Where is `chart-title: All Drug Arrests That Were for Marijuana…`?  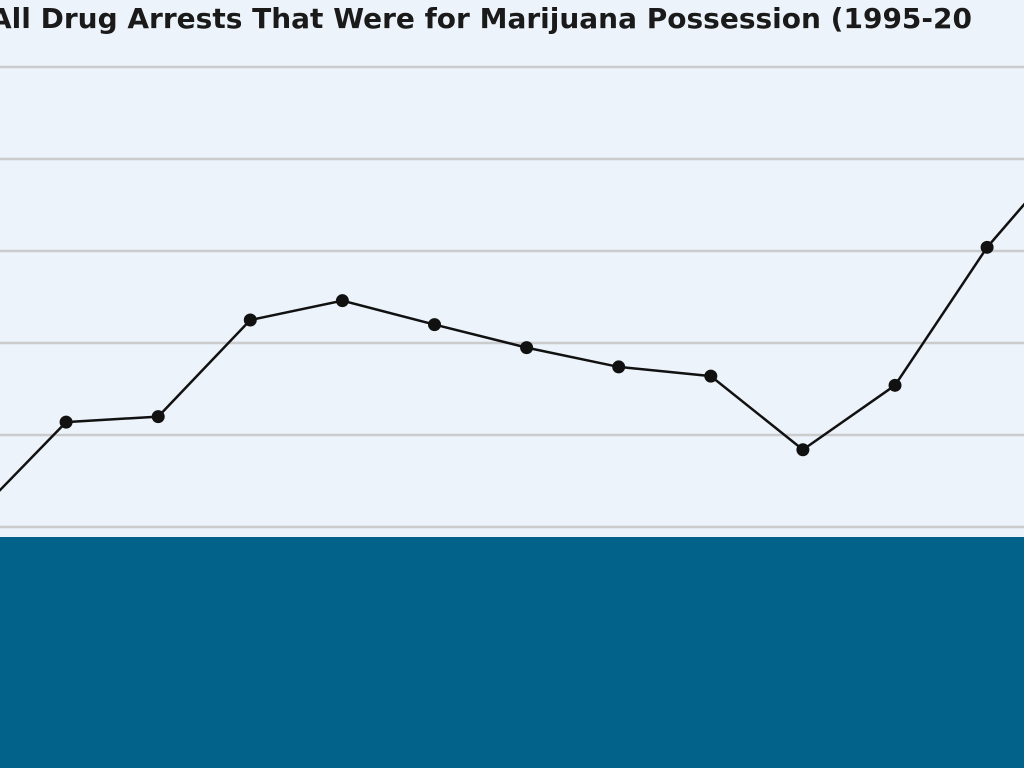 chart-title: All Drug Arrests That Were for Marijuana… is located at coordinates (486, 18).